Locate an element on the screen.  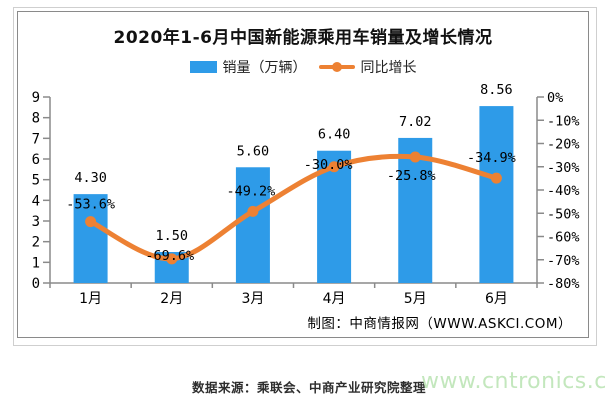
left-axis-tick-label: 1 is located at coordinates (36, 263).